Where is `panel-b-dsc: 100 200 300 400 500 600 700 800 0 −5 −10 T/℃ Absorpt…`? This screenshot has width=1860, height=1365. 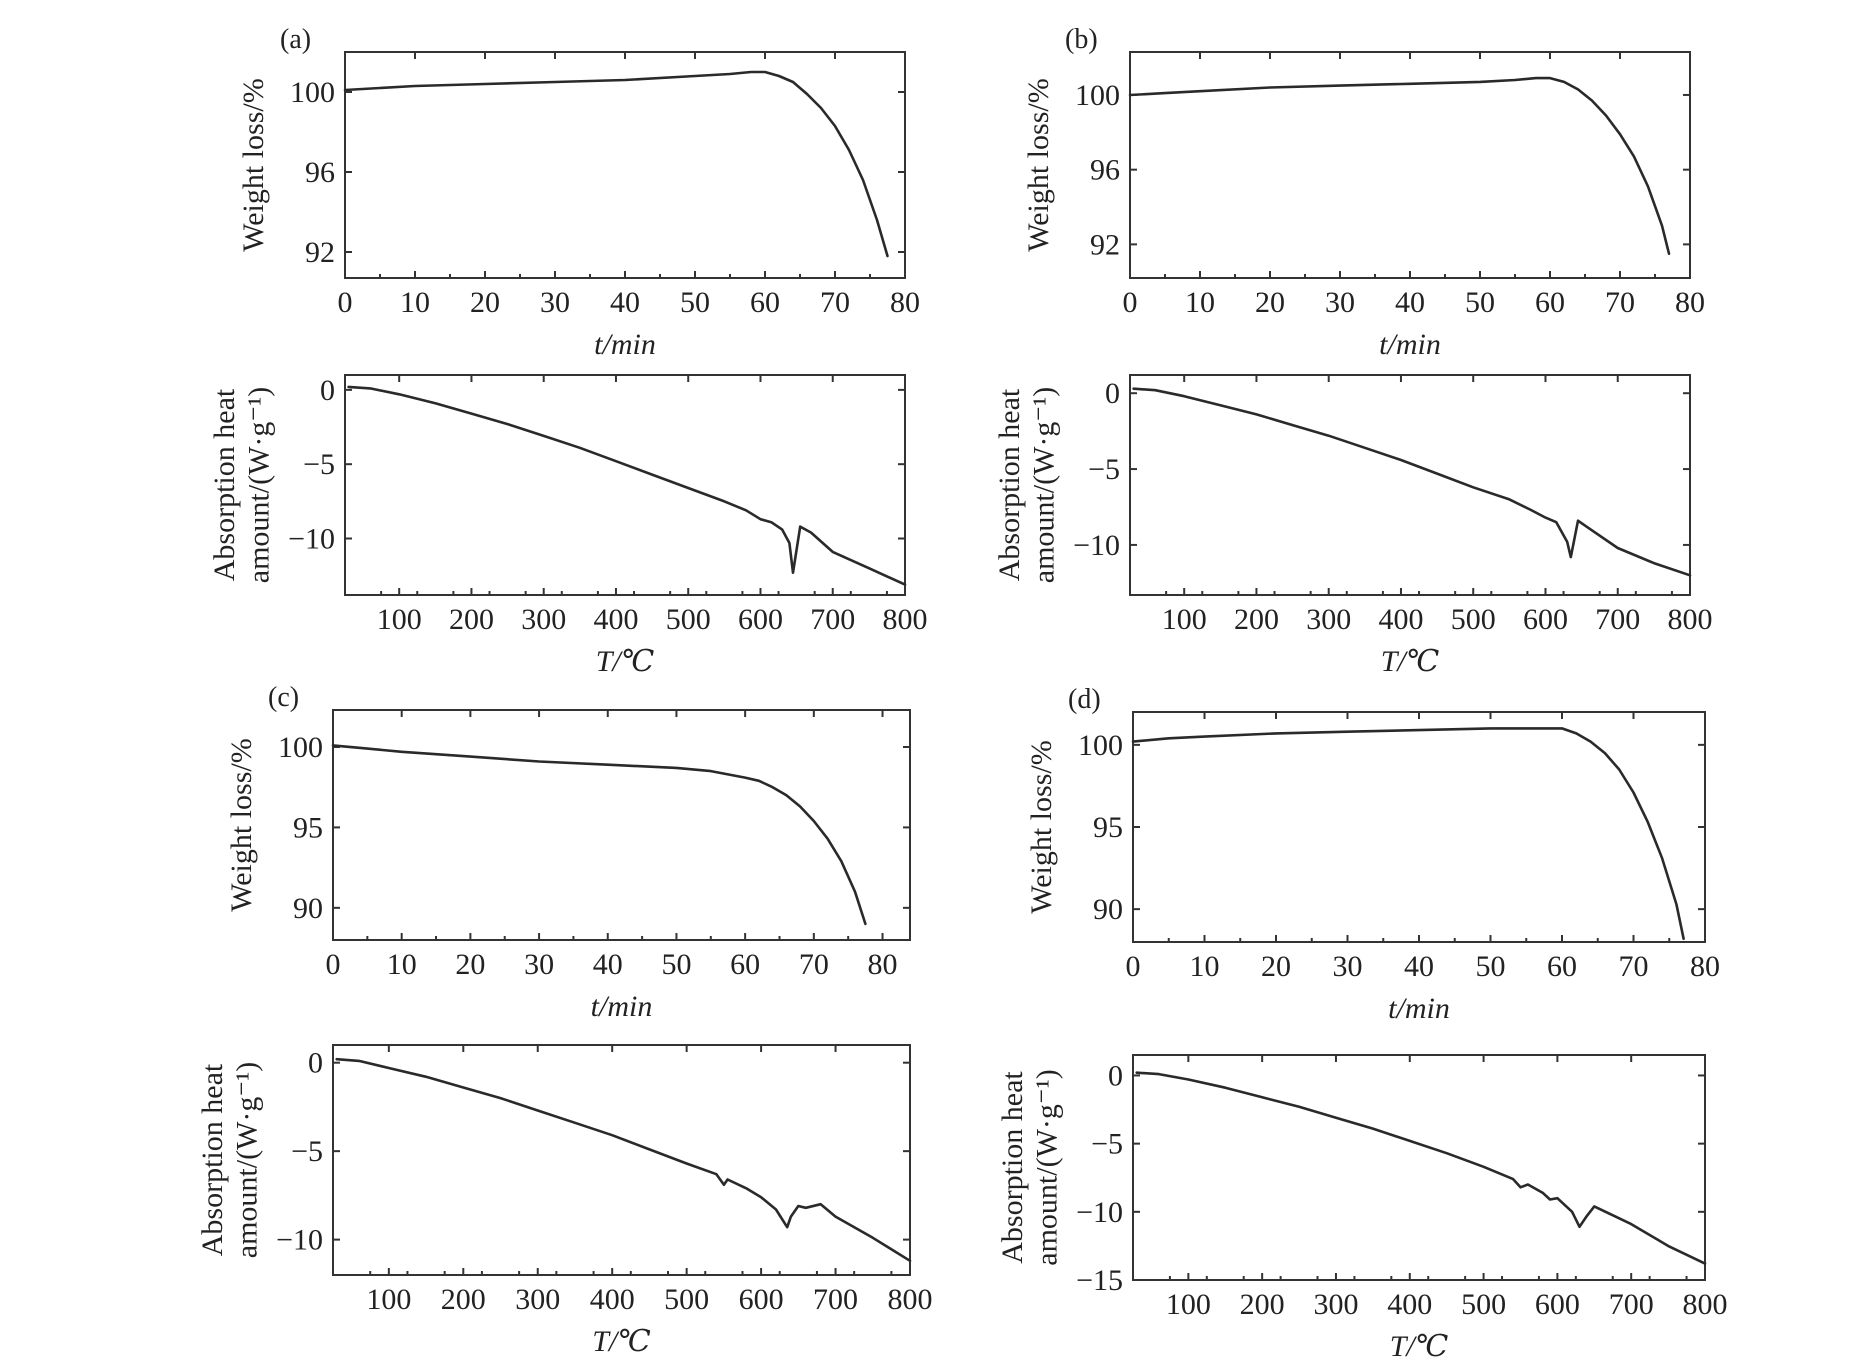
panel-b-dsc: 100 200 300 400 500 600 700 800 0 −5 −10 T/℃ Absorpt… is located at coordinates (1353, 526).